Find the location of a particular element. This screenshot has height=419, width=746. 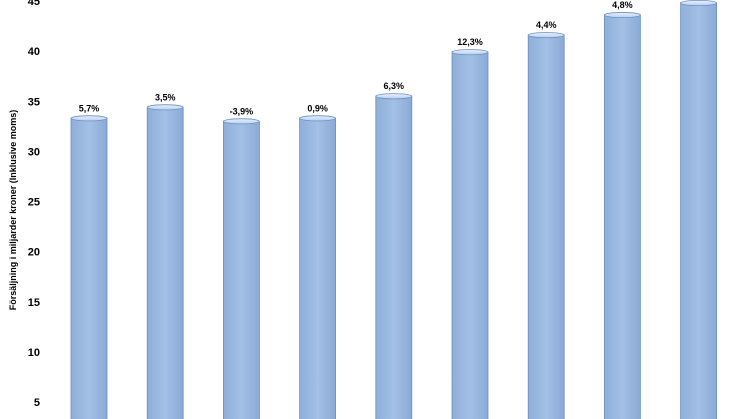

y-tick-label: 10 is located at coordinates (34, 353).